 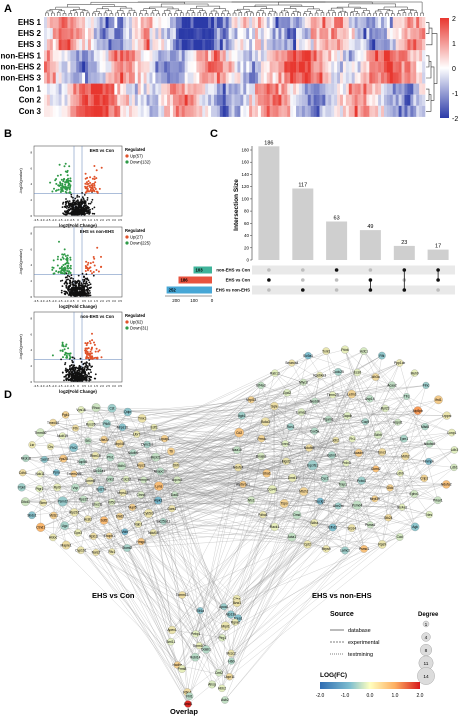 I want to click on panel-b-label: B, so click(x=8, y=134).